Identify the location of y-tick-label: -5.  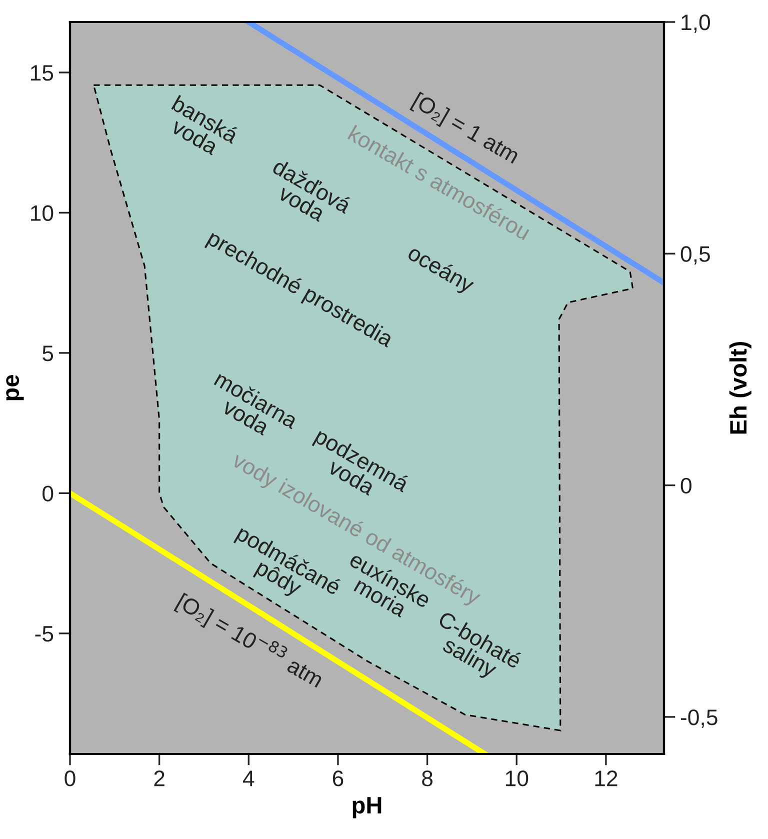
(44, 634).